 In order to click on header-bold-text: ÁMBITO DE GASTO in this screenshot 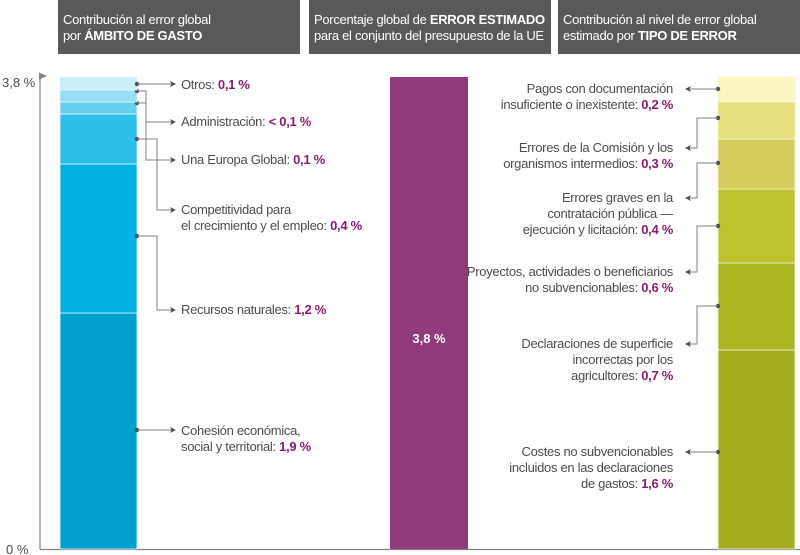, I will do `click(143, 35)`.